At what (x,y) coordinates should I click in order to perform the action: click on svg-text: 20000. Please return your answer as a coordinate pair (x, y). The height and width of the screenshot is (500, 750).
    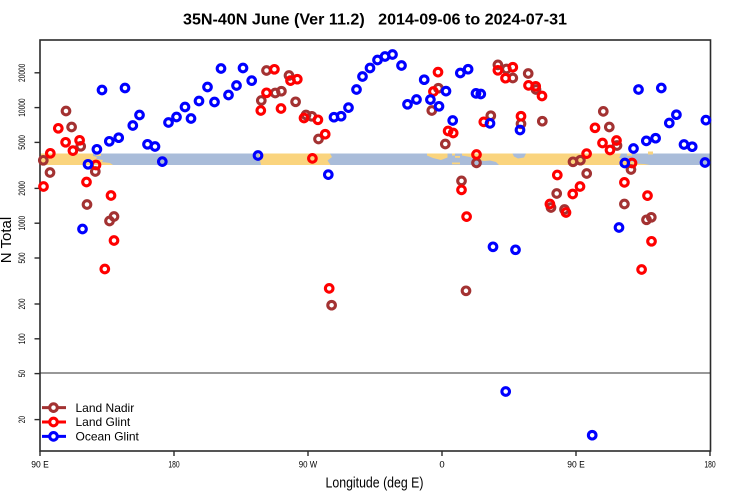
    Looking at the image, I should click on (22, 73).